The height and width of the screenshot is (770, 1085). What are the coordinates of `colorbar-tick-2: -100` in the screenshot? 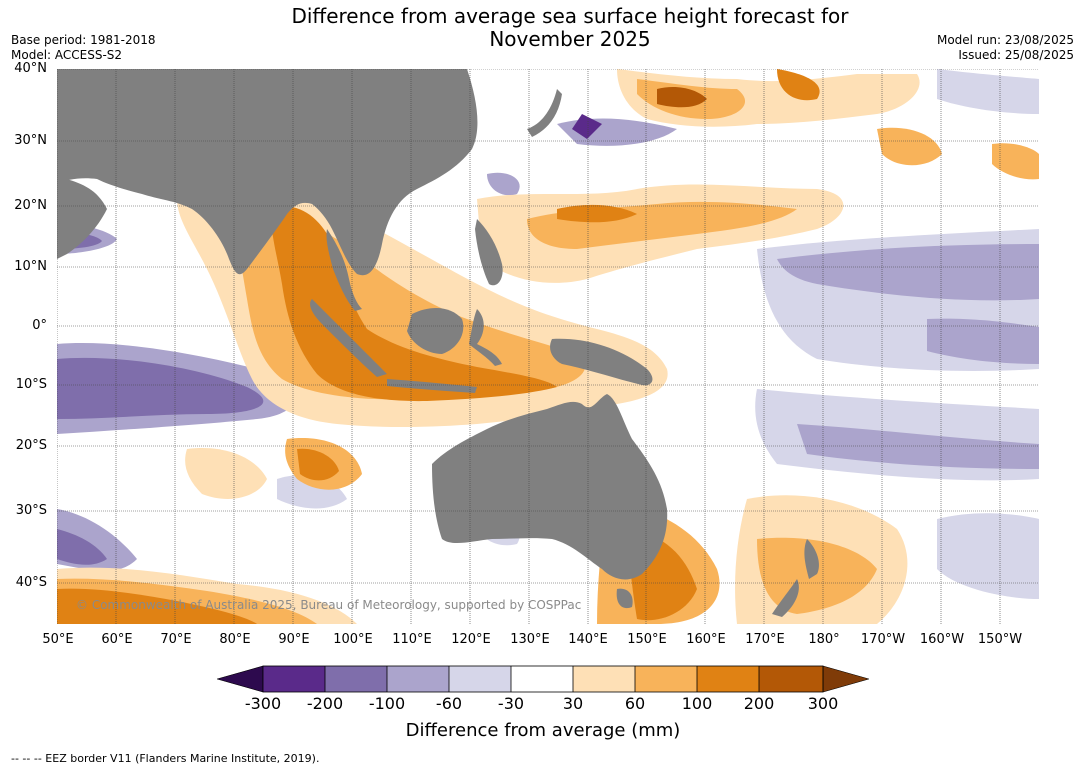 It's located at (387, 703).